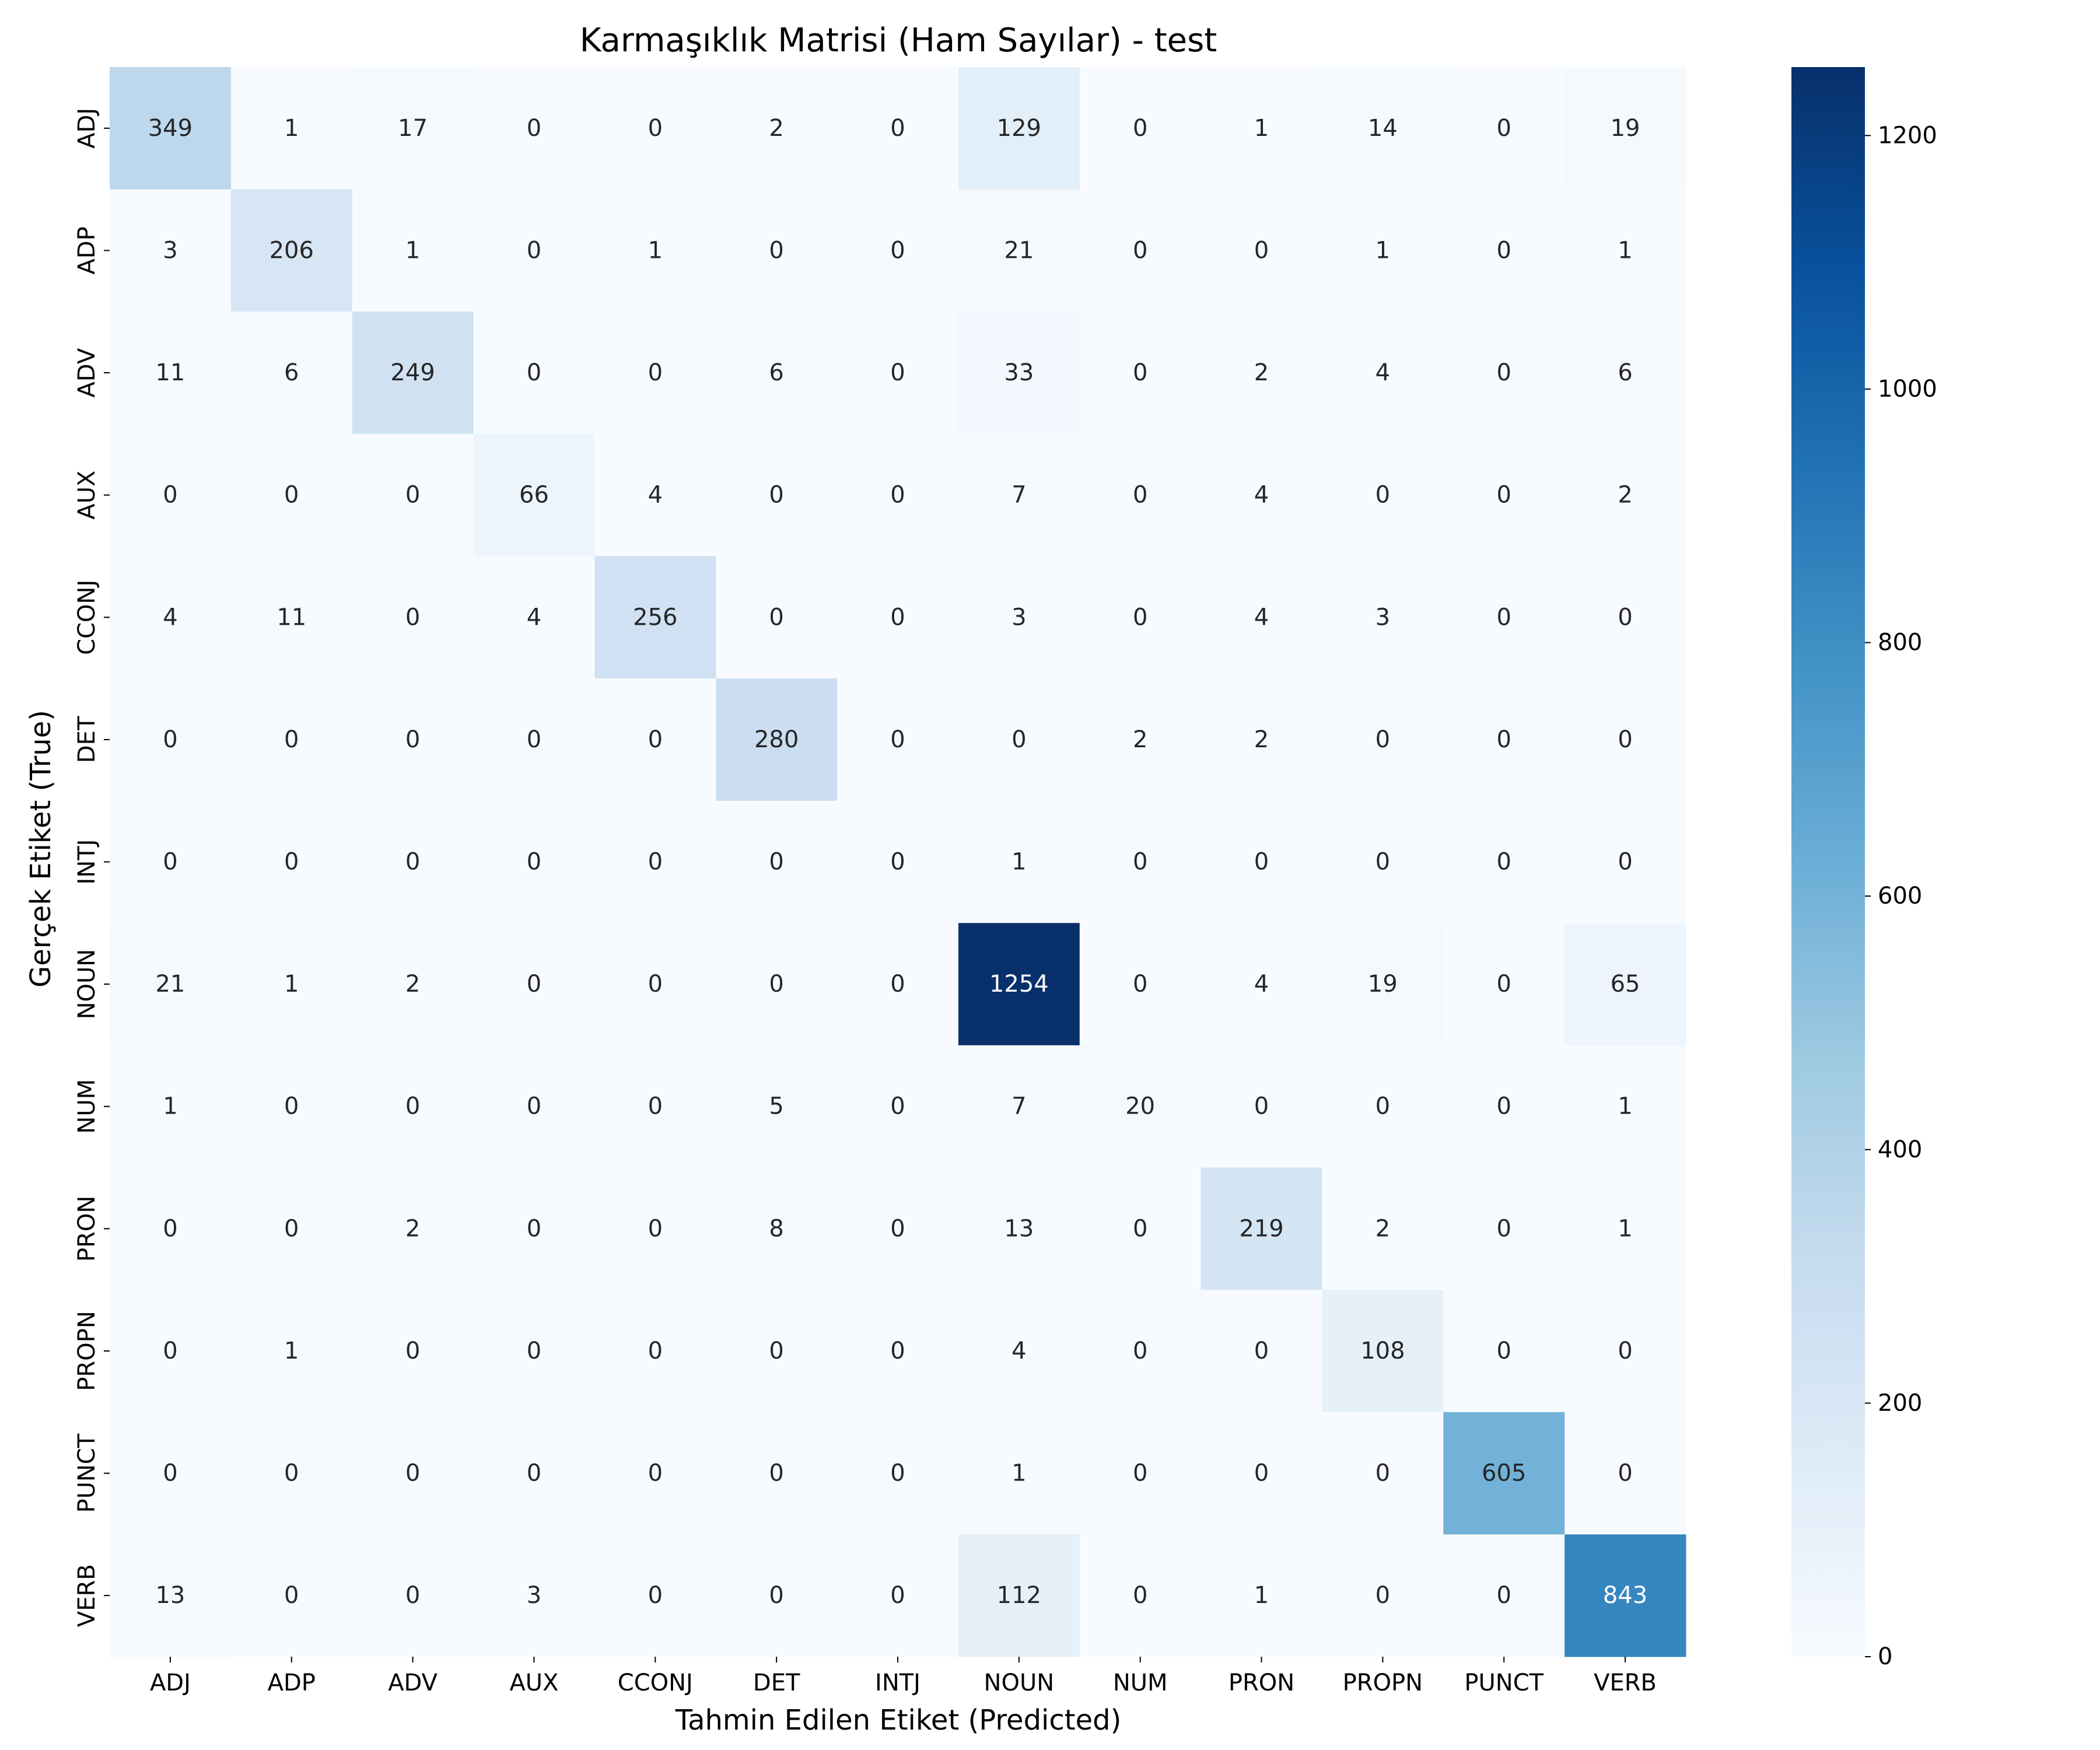  What do you see at coordinates (87, 1473) in the screenshot?
I see `y-tick-label: PUNCT` at bounding box center [87, 1473].